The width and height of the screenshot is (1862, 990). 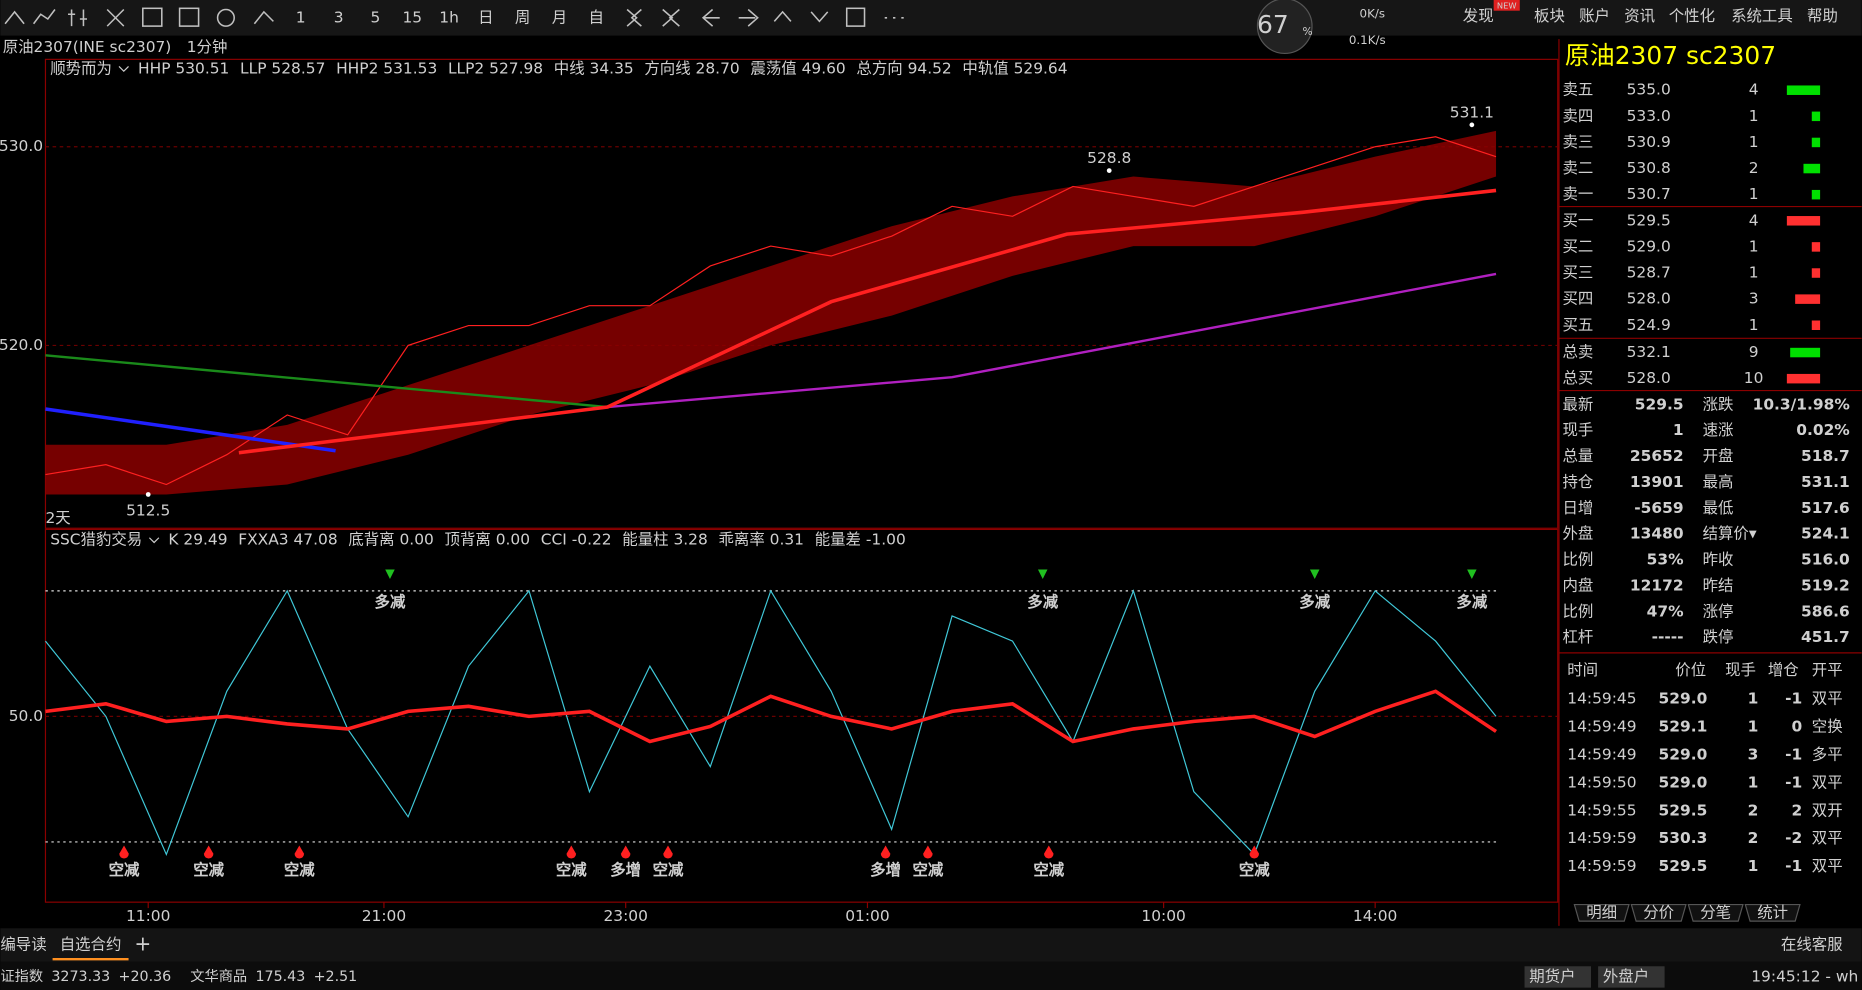 What do you see at coordinates (1601, 810) in the screenshot?
I see `trade-time: 14:59:55` at bounding box center [1601, 810].